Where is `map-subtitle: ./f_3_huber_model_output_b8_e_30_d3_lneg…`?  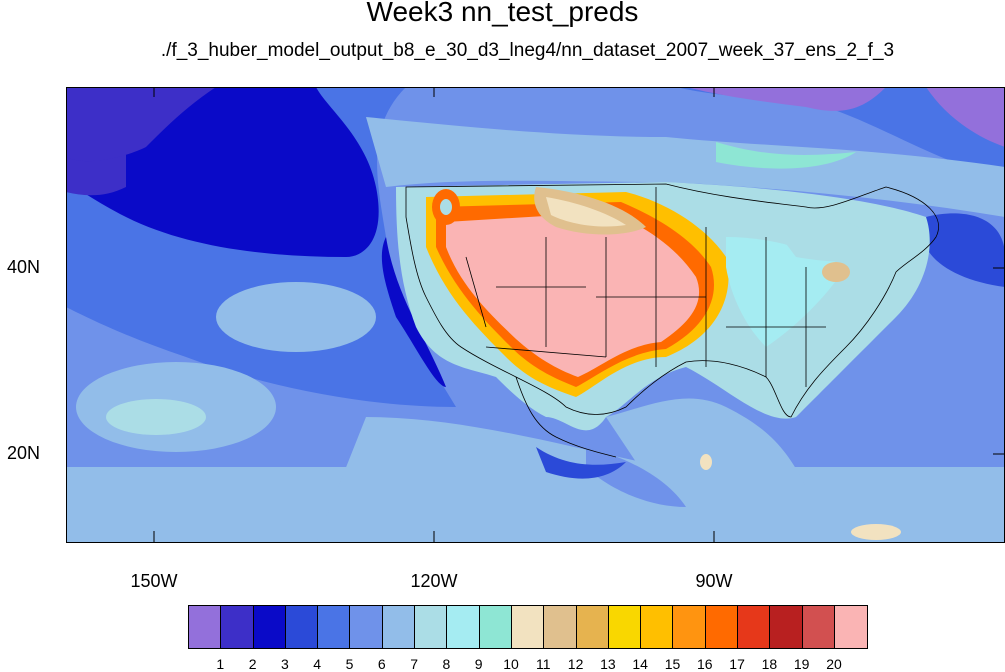 map-subtitle: ./f_3_huber_model_output_b8_e_30_d3_lneg… is located at coordinates (527, 50).